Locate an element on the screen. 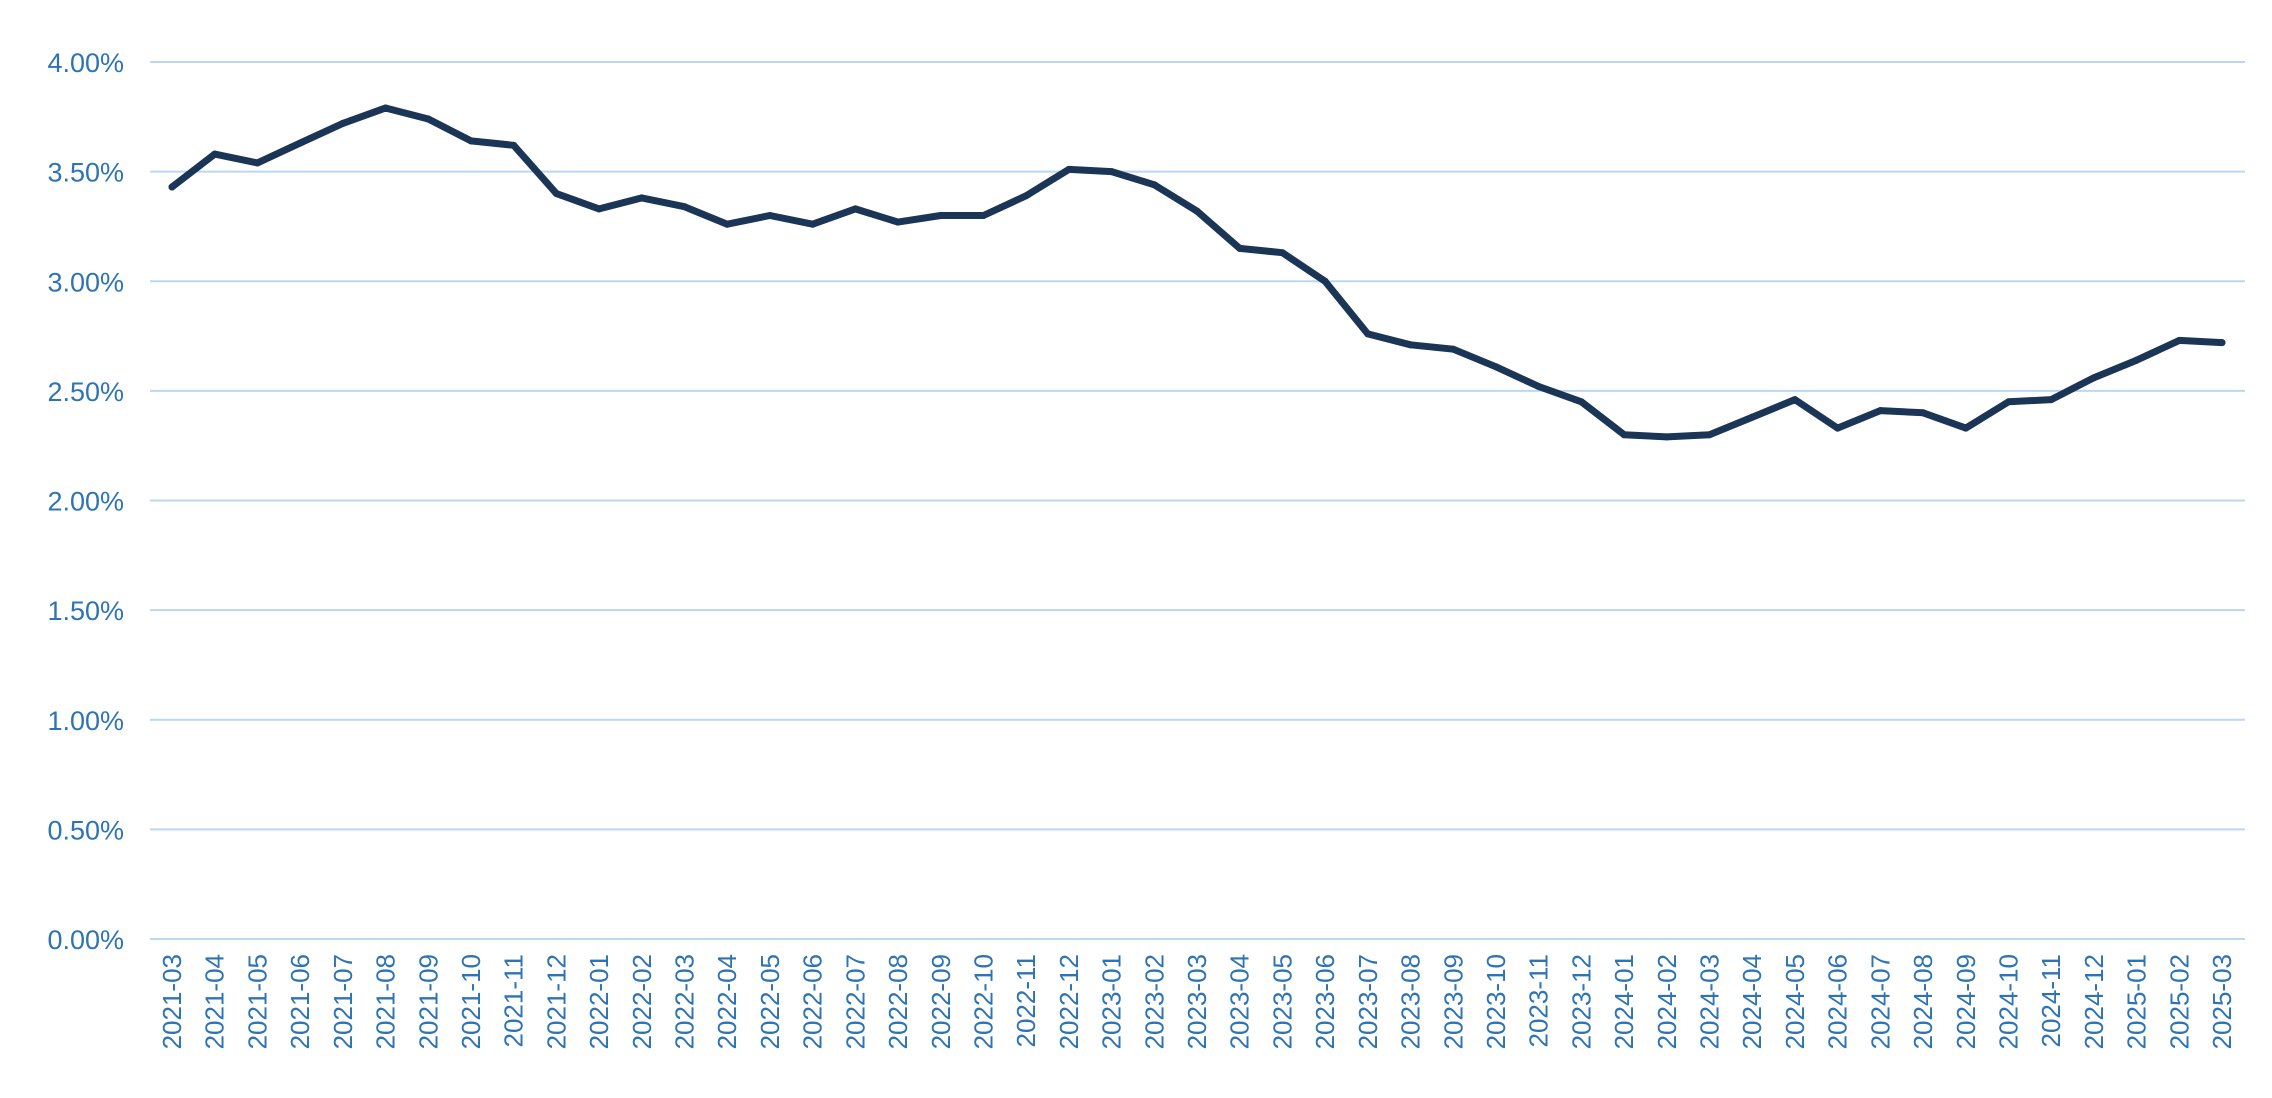 Image resolution: width=2272 pixels, height=1098 pixels. x-tick-label: 2022-12 is located at coordinates (1069, 1001).